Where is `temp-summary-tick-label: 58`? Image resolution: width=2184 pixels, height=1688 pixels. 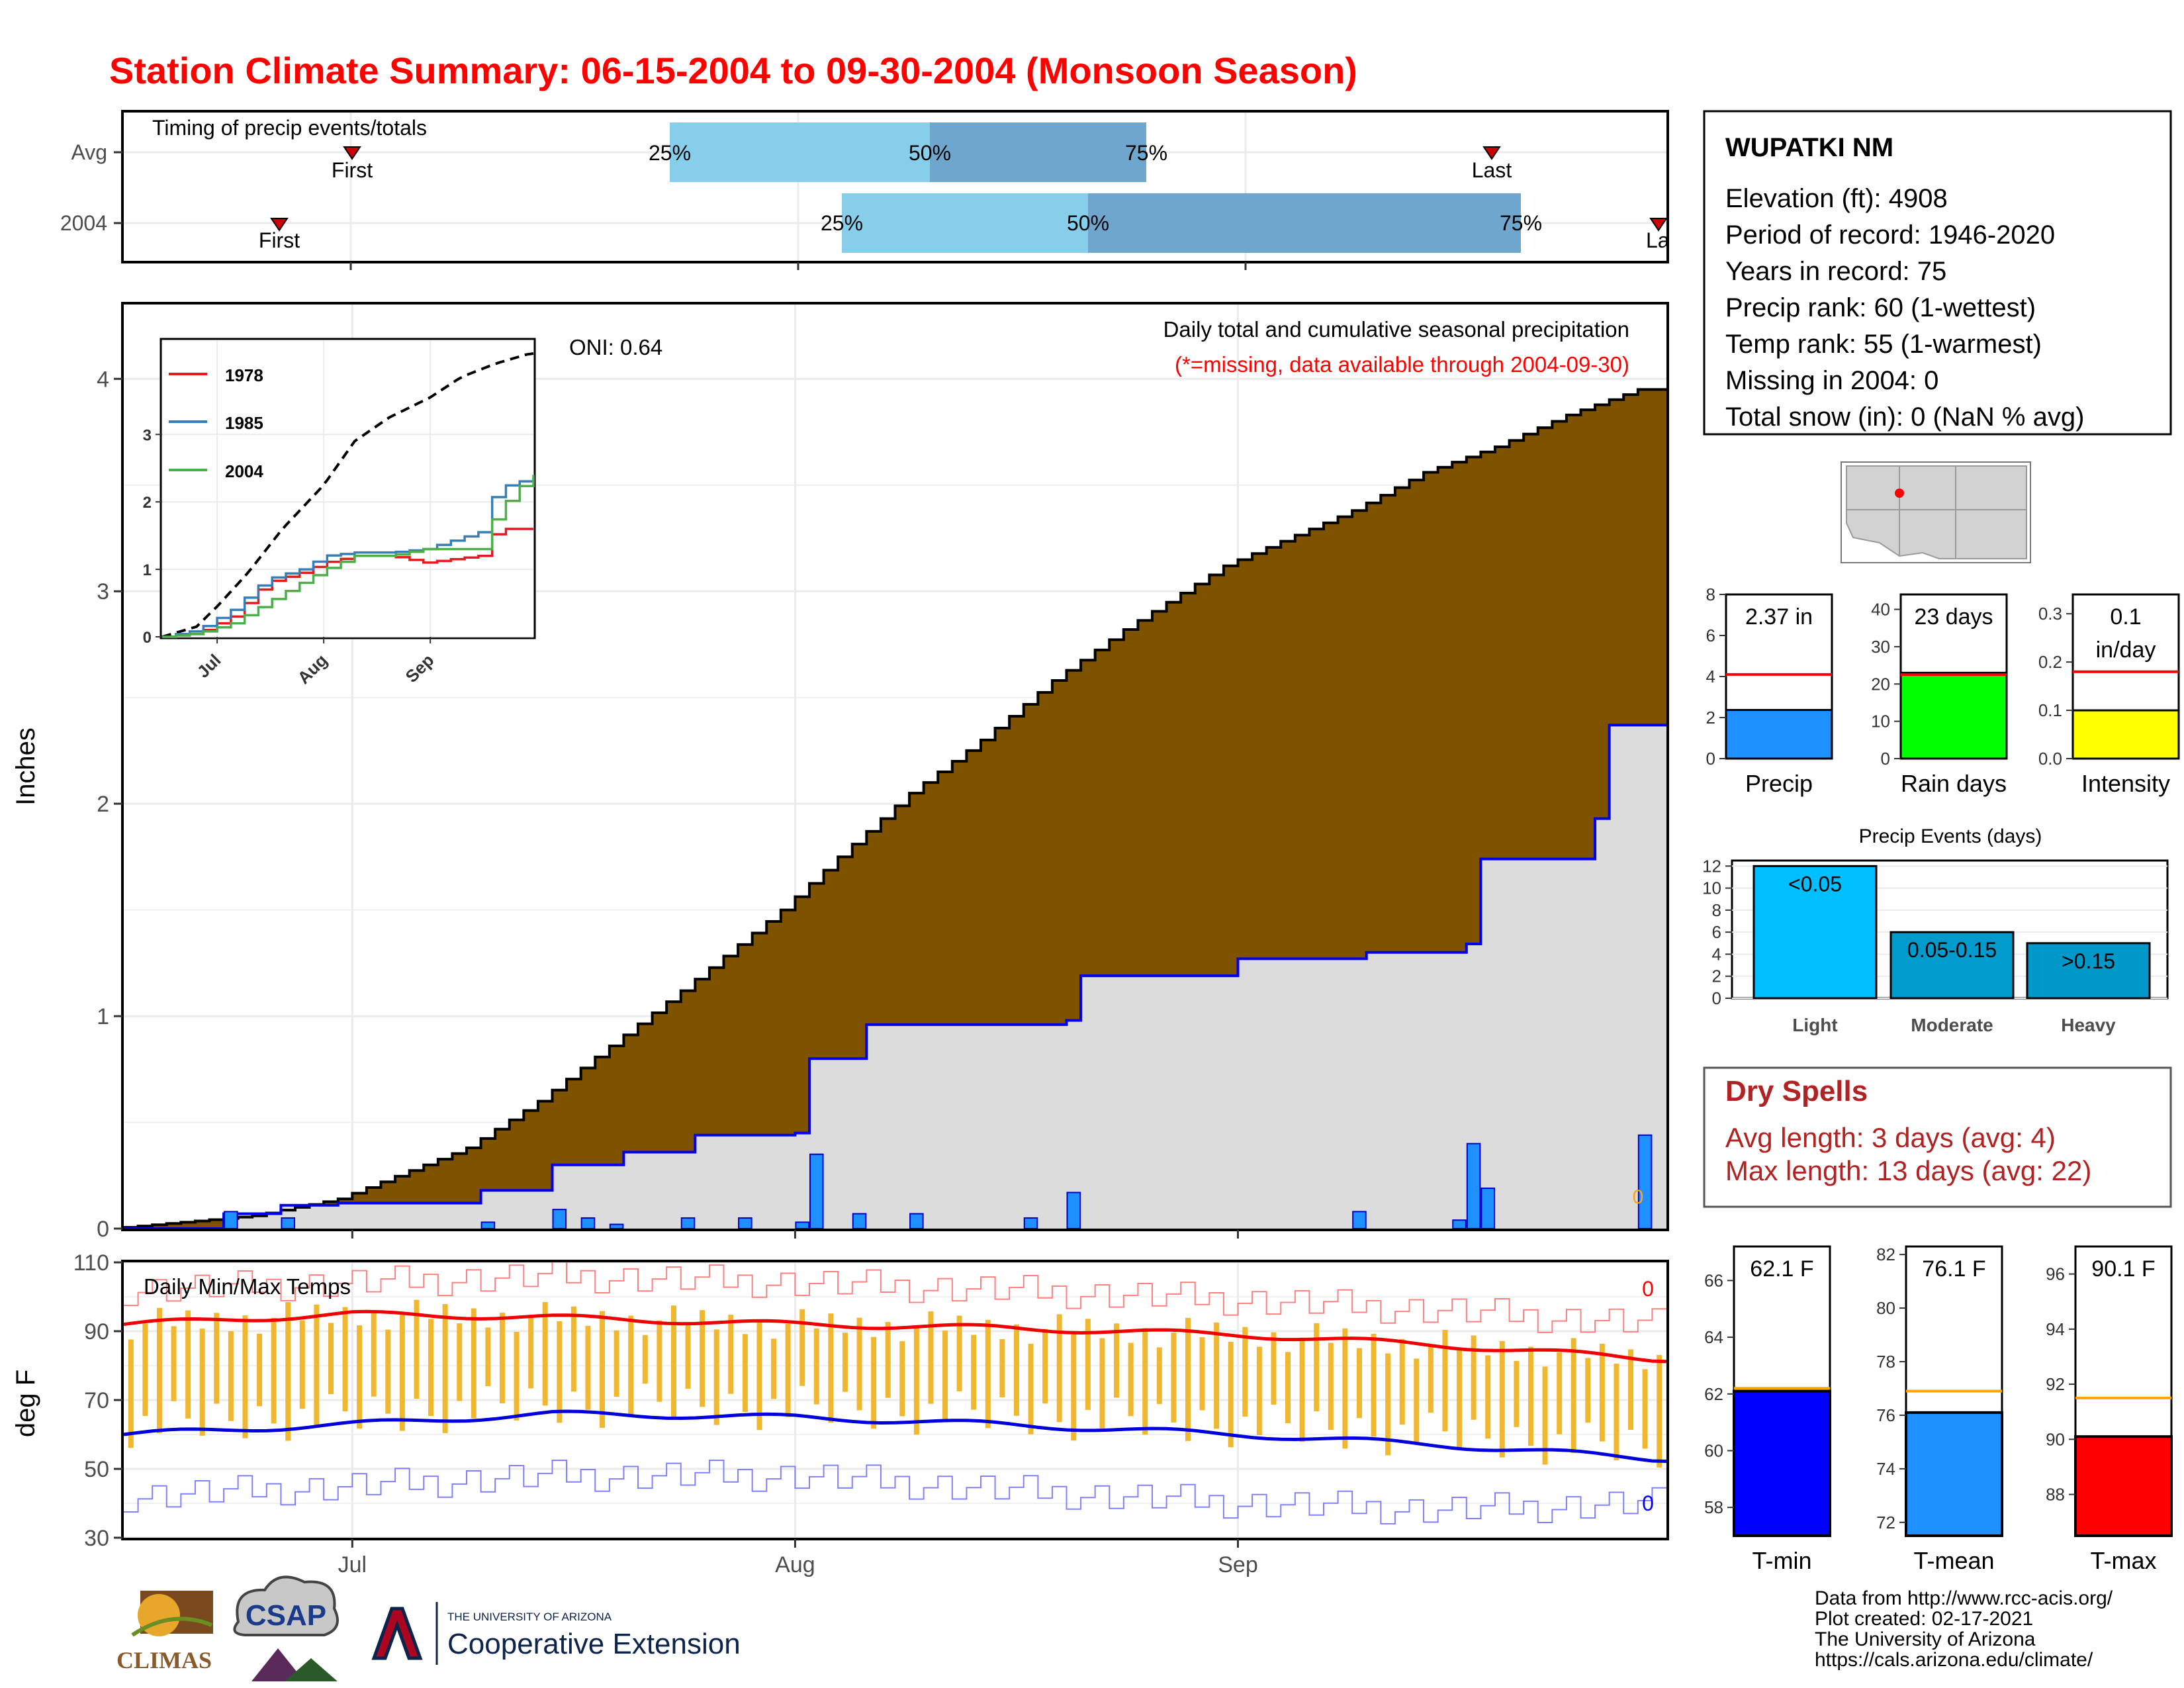 temp-summary-tick-label: 58 is located at coordinates (1713, 1507).